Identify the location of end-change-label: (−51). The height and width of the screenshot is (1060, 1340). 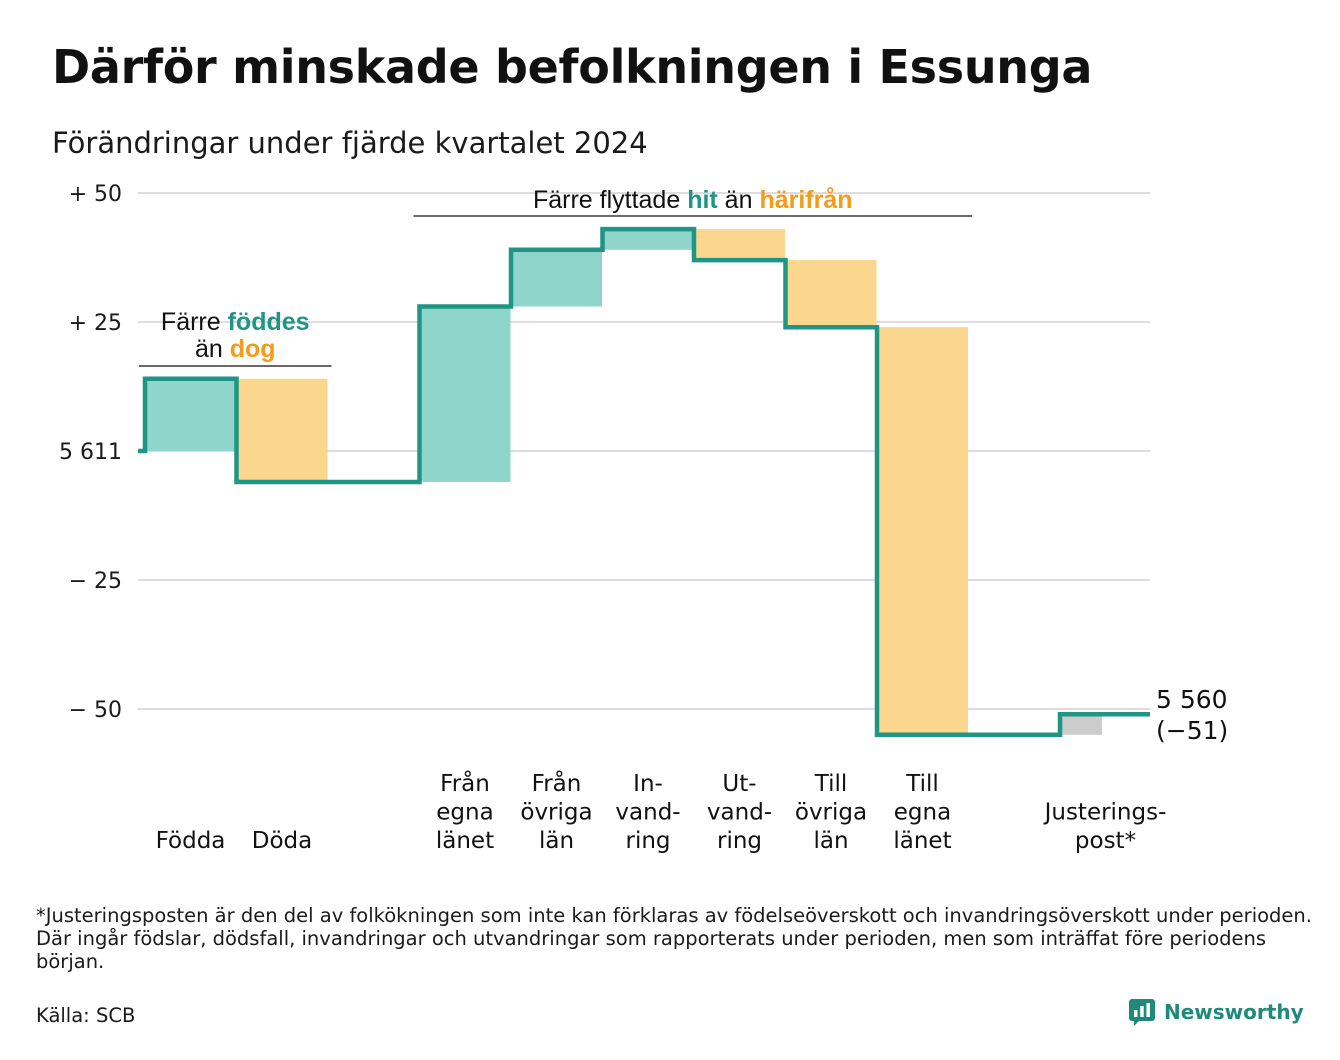
(1192, 730).